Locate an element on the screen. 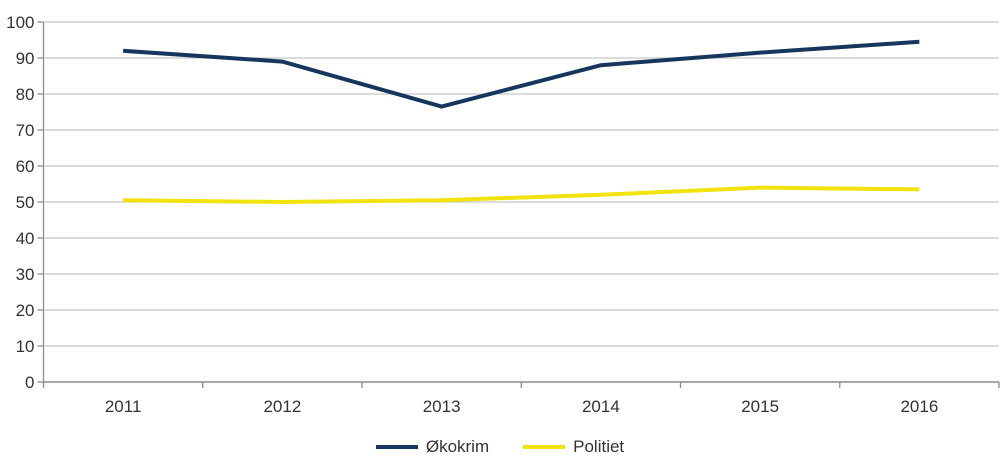 This screenshot has height=476, width=1000. x-axis-tick-label: 2011 is located at coordinates (123, 406).